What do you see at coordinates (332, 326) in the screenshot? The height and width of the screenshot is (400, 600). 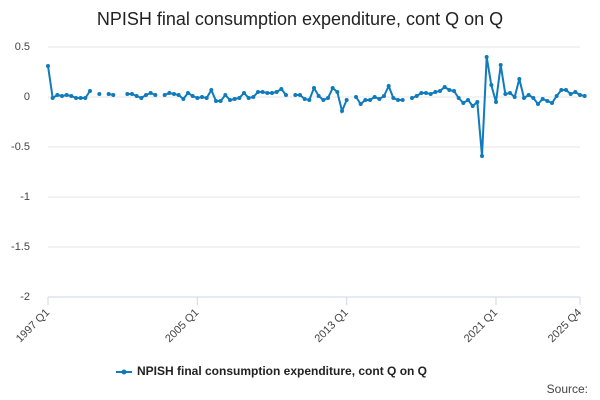 I see `x-tick-label: 2013 Q1` at bounding box center [332, 326].